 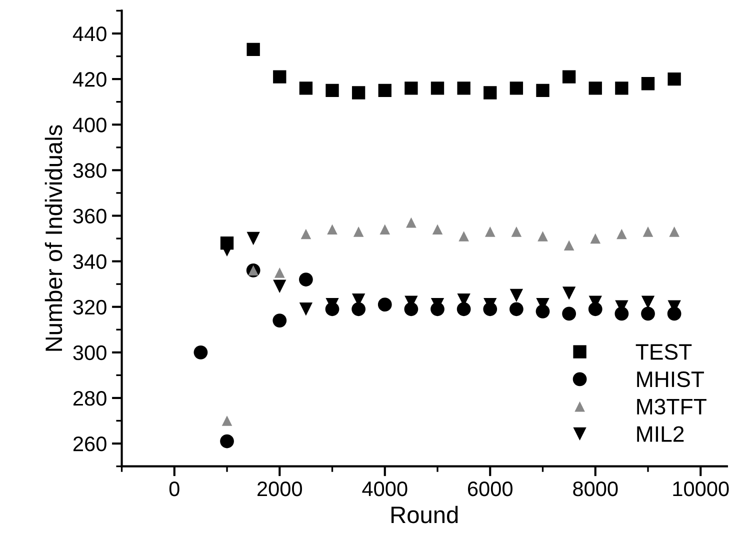 What do you see at coordinates (671, 406) in the screenshot?
I see `legend-label: M3TFT` at bounding box center [671, 406].